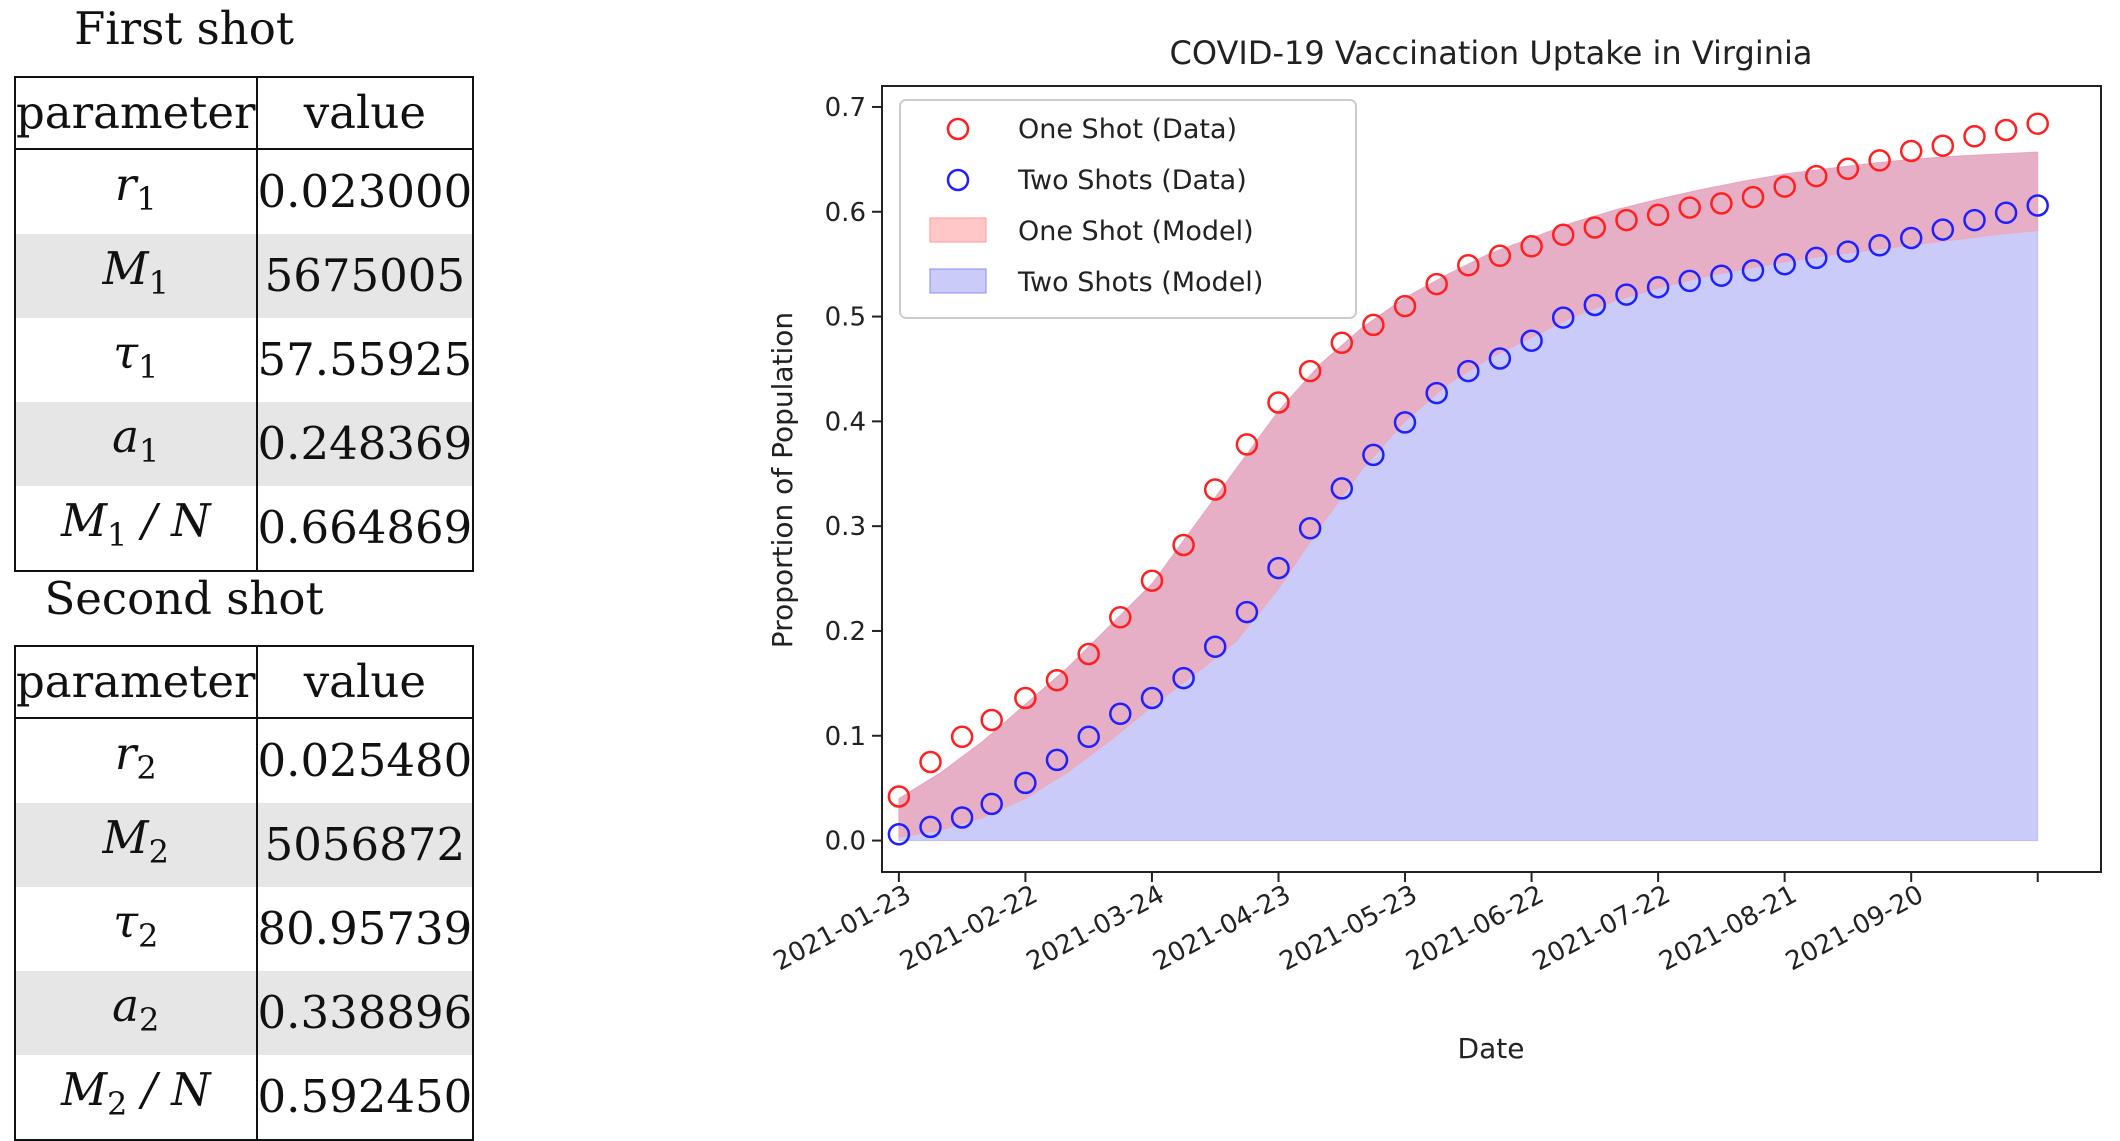 Image resolution: width=2120 pixels, height=1141 pixels. I want to click on y-tick-label: 0.0, so click(845, 842).